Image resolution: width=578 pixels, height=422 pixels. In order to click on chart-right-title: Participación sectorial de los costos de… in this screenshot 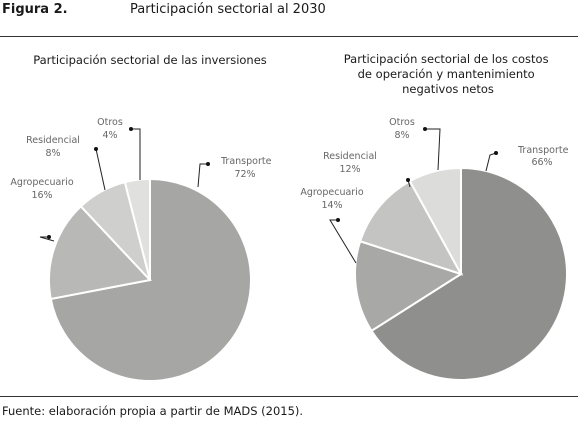, I will do `click(448, 74)`.